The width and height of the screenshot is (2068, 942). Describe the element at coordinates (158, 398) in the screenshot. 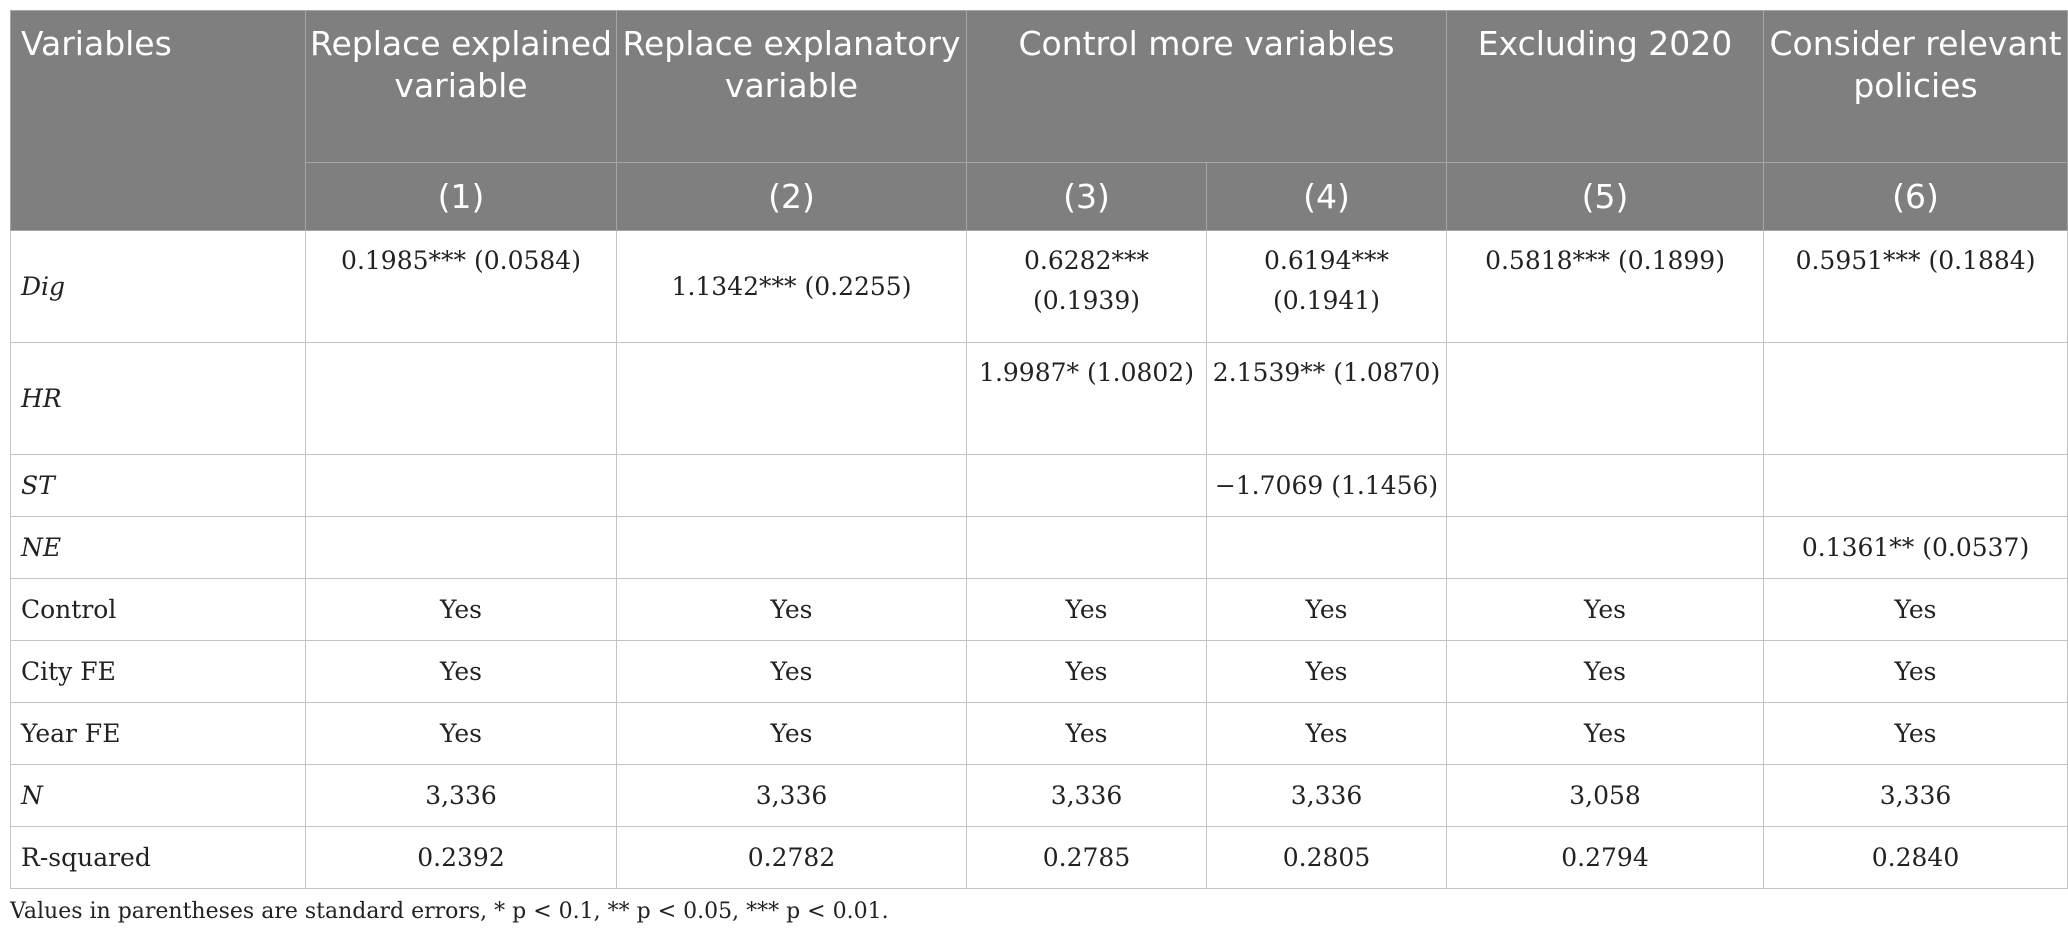

I see `row-label: HR` at that location.